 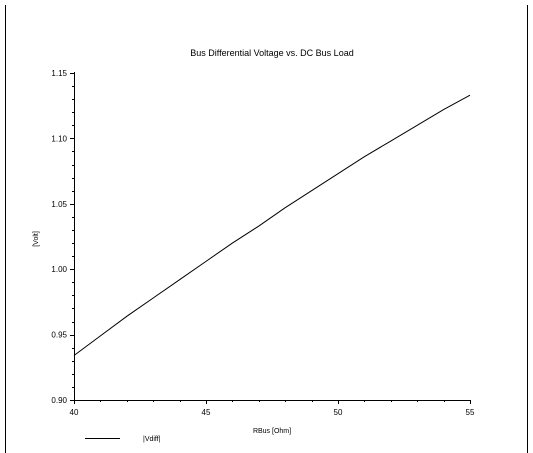 What do you see at coordinates (272, 408) in the screenshot?
I see `x-axis-ticks: 40 45 50 55` at bounding box center [272, 408].